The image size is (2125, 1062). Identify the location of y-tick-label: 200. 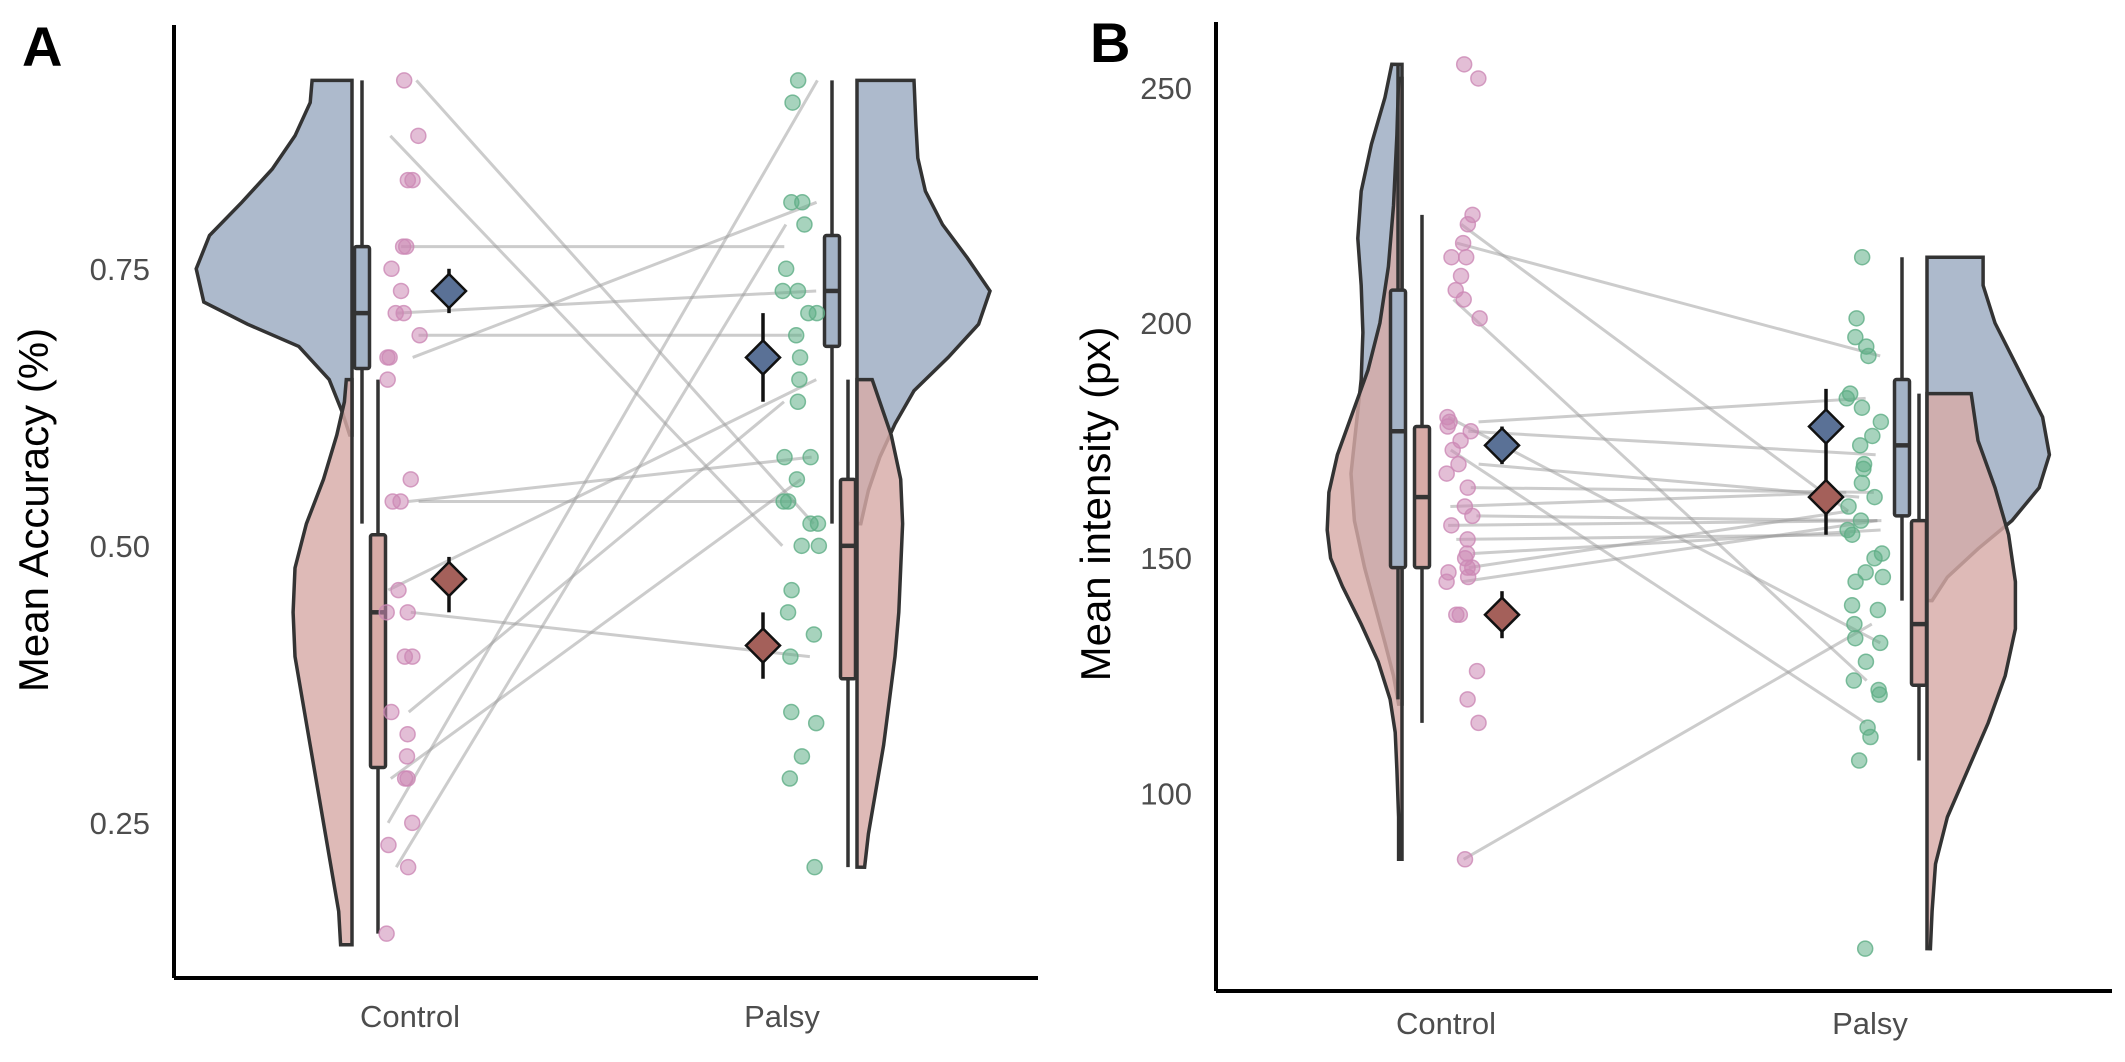
(1166, 323).